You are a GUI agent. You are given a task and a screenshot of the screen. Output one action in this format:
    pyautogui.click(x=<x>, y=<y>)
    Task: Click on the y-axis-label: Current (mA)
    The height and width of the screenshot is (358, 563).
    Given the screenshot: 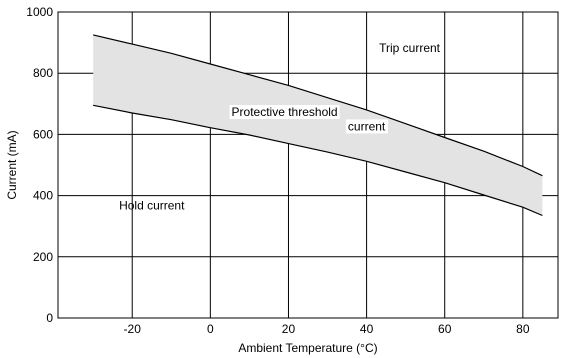 What is the action you would take?
    pyautogui.click(x=12, y=164)
    